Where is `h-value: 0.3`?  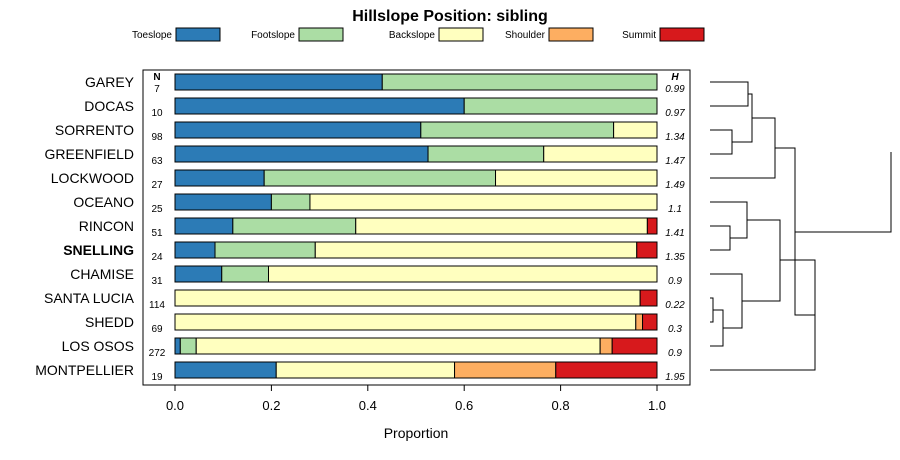
h-value: 0.3 is located at coordinates (675, 329).